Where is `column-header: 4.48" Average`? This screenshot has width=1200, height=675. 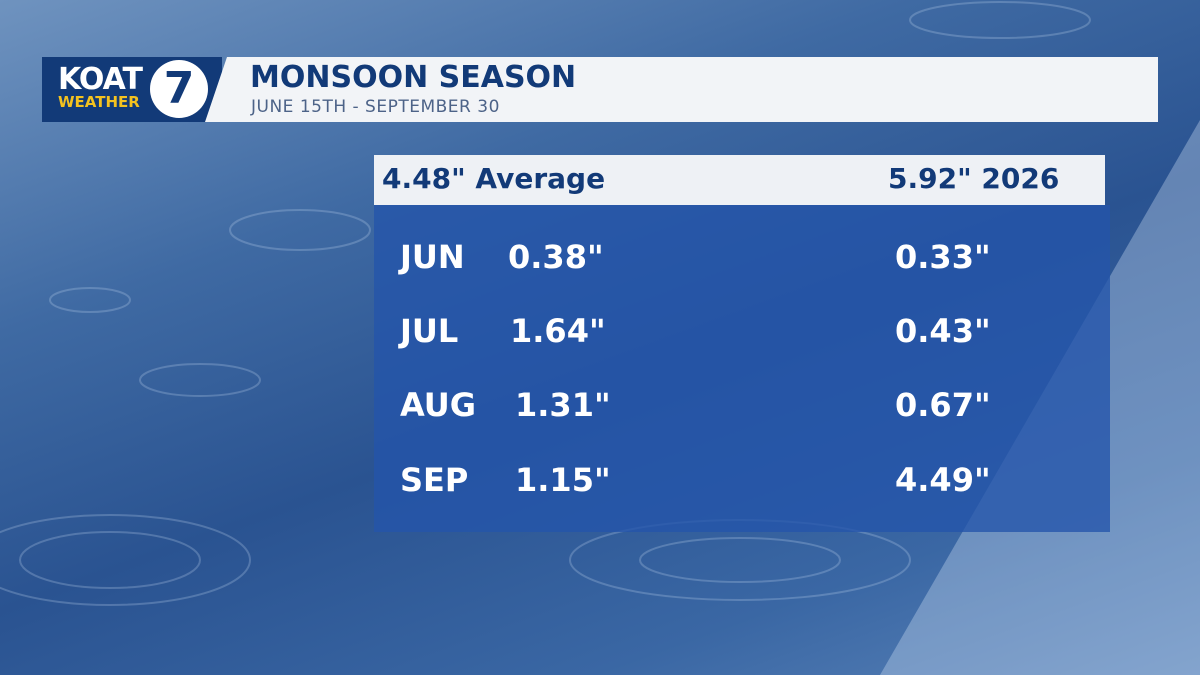 column-header: 4.48" Average is located at coordinates (494, 178).